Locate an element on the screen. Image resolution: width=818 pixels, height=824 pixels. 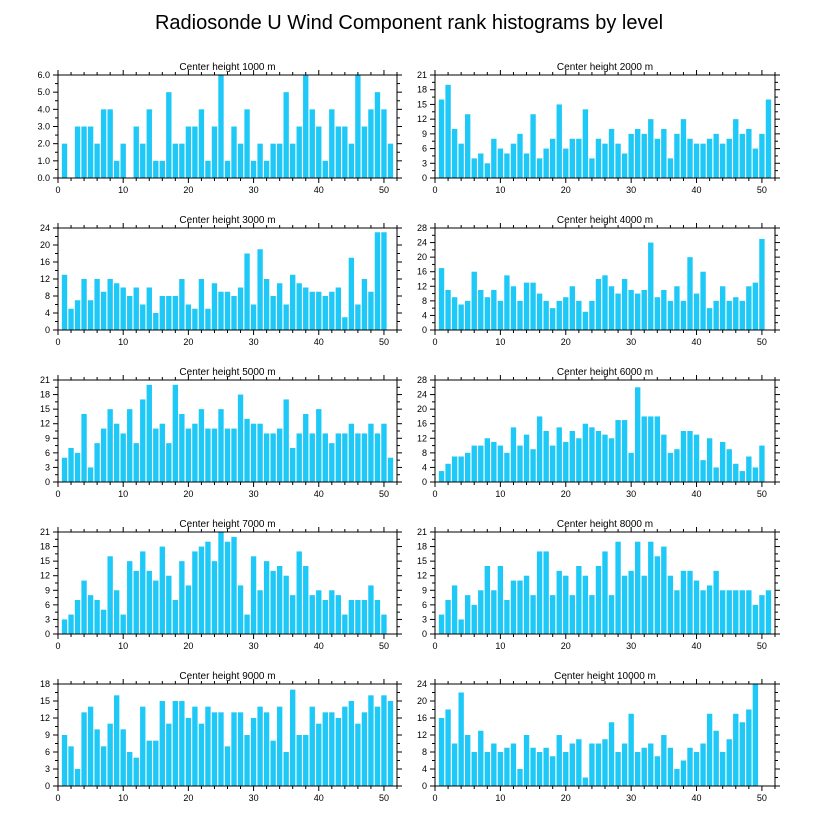
y-tick-label: 1.0 is located at coordinates (43, 161).